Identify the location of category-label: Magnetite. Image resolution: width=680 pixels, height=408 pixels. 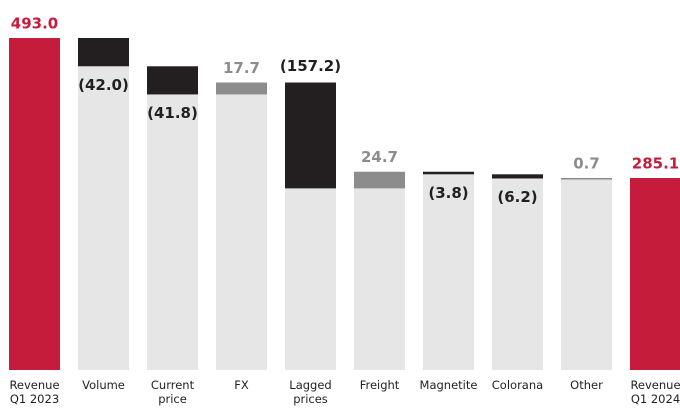
(448, 385).